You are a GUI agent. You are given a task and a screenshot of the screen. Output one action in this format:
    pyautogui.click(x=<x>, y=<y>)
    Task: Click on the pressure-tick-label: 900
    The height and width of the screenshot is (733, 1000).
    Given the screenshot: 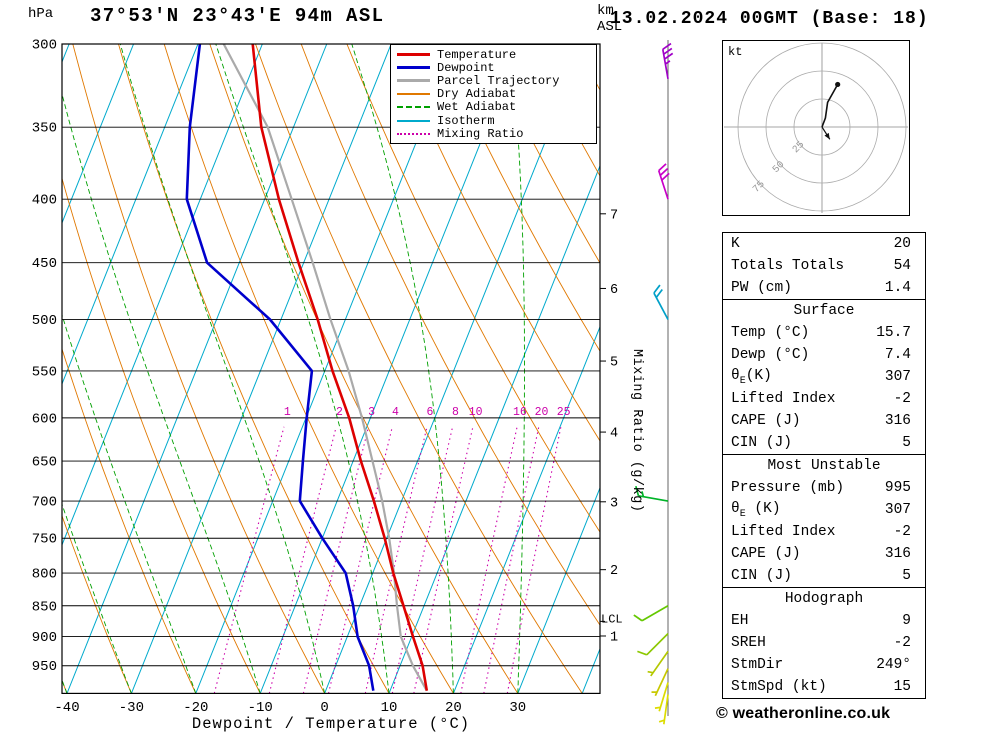 What is the action you would take?
    pyautogui.click(x=44, y=638)
    